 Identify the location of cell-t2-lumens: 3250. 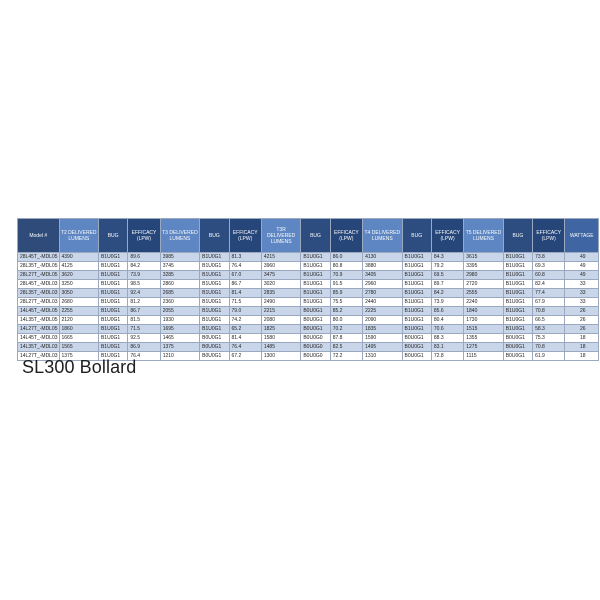
(78, 284).